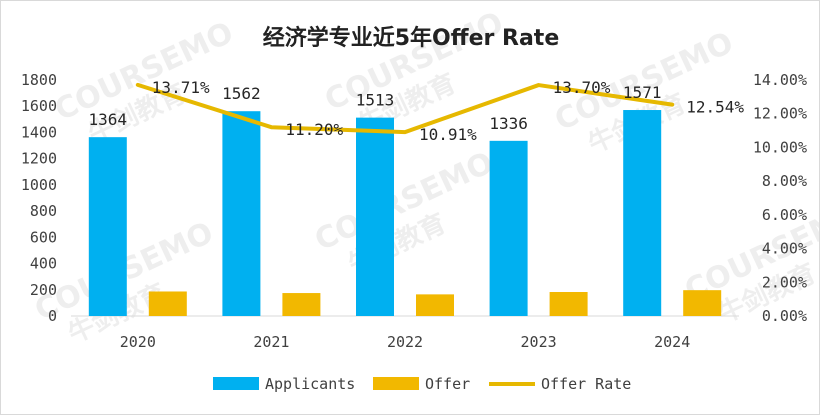 The width and height of the screenshot is (820, 419). Describe the element at coordinates (784, 181) in the screenshot. I see `right-tick-label: 8.00%` at that location.